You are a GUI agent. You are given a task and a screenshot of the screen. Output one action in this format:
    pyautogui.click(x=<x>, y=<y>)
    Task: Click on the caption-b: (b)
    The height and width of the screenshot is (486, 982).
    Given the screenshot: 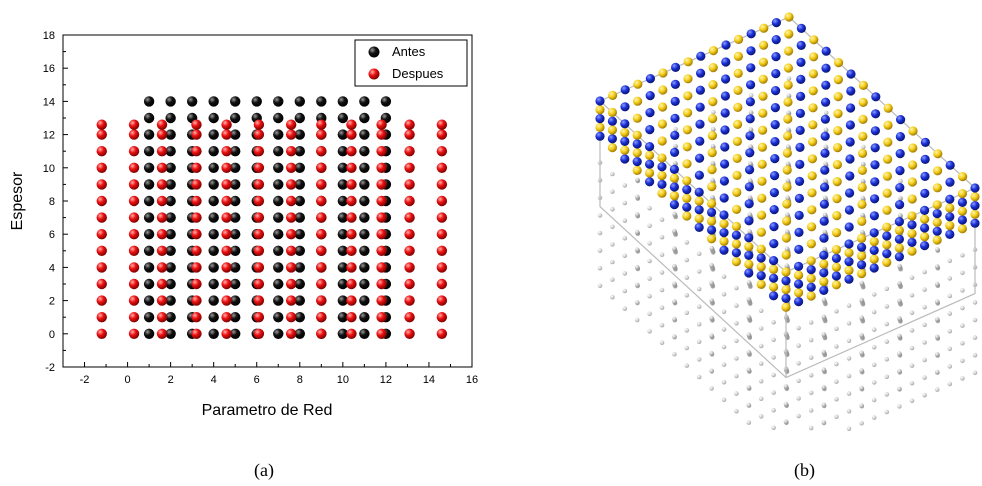 What is the action you would take?
    pyautogui.click(x=804, y=470)
    